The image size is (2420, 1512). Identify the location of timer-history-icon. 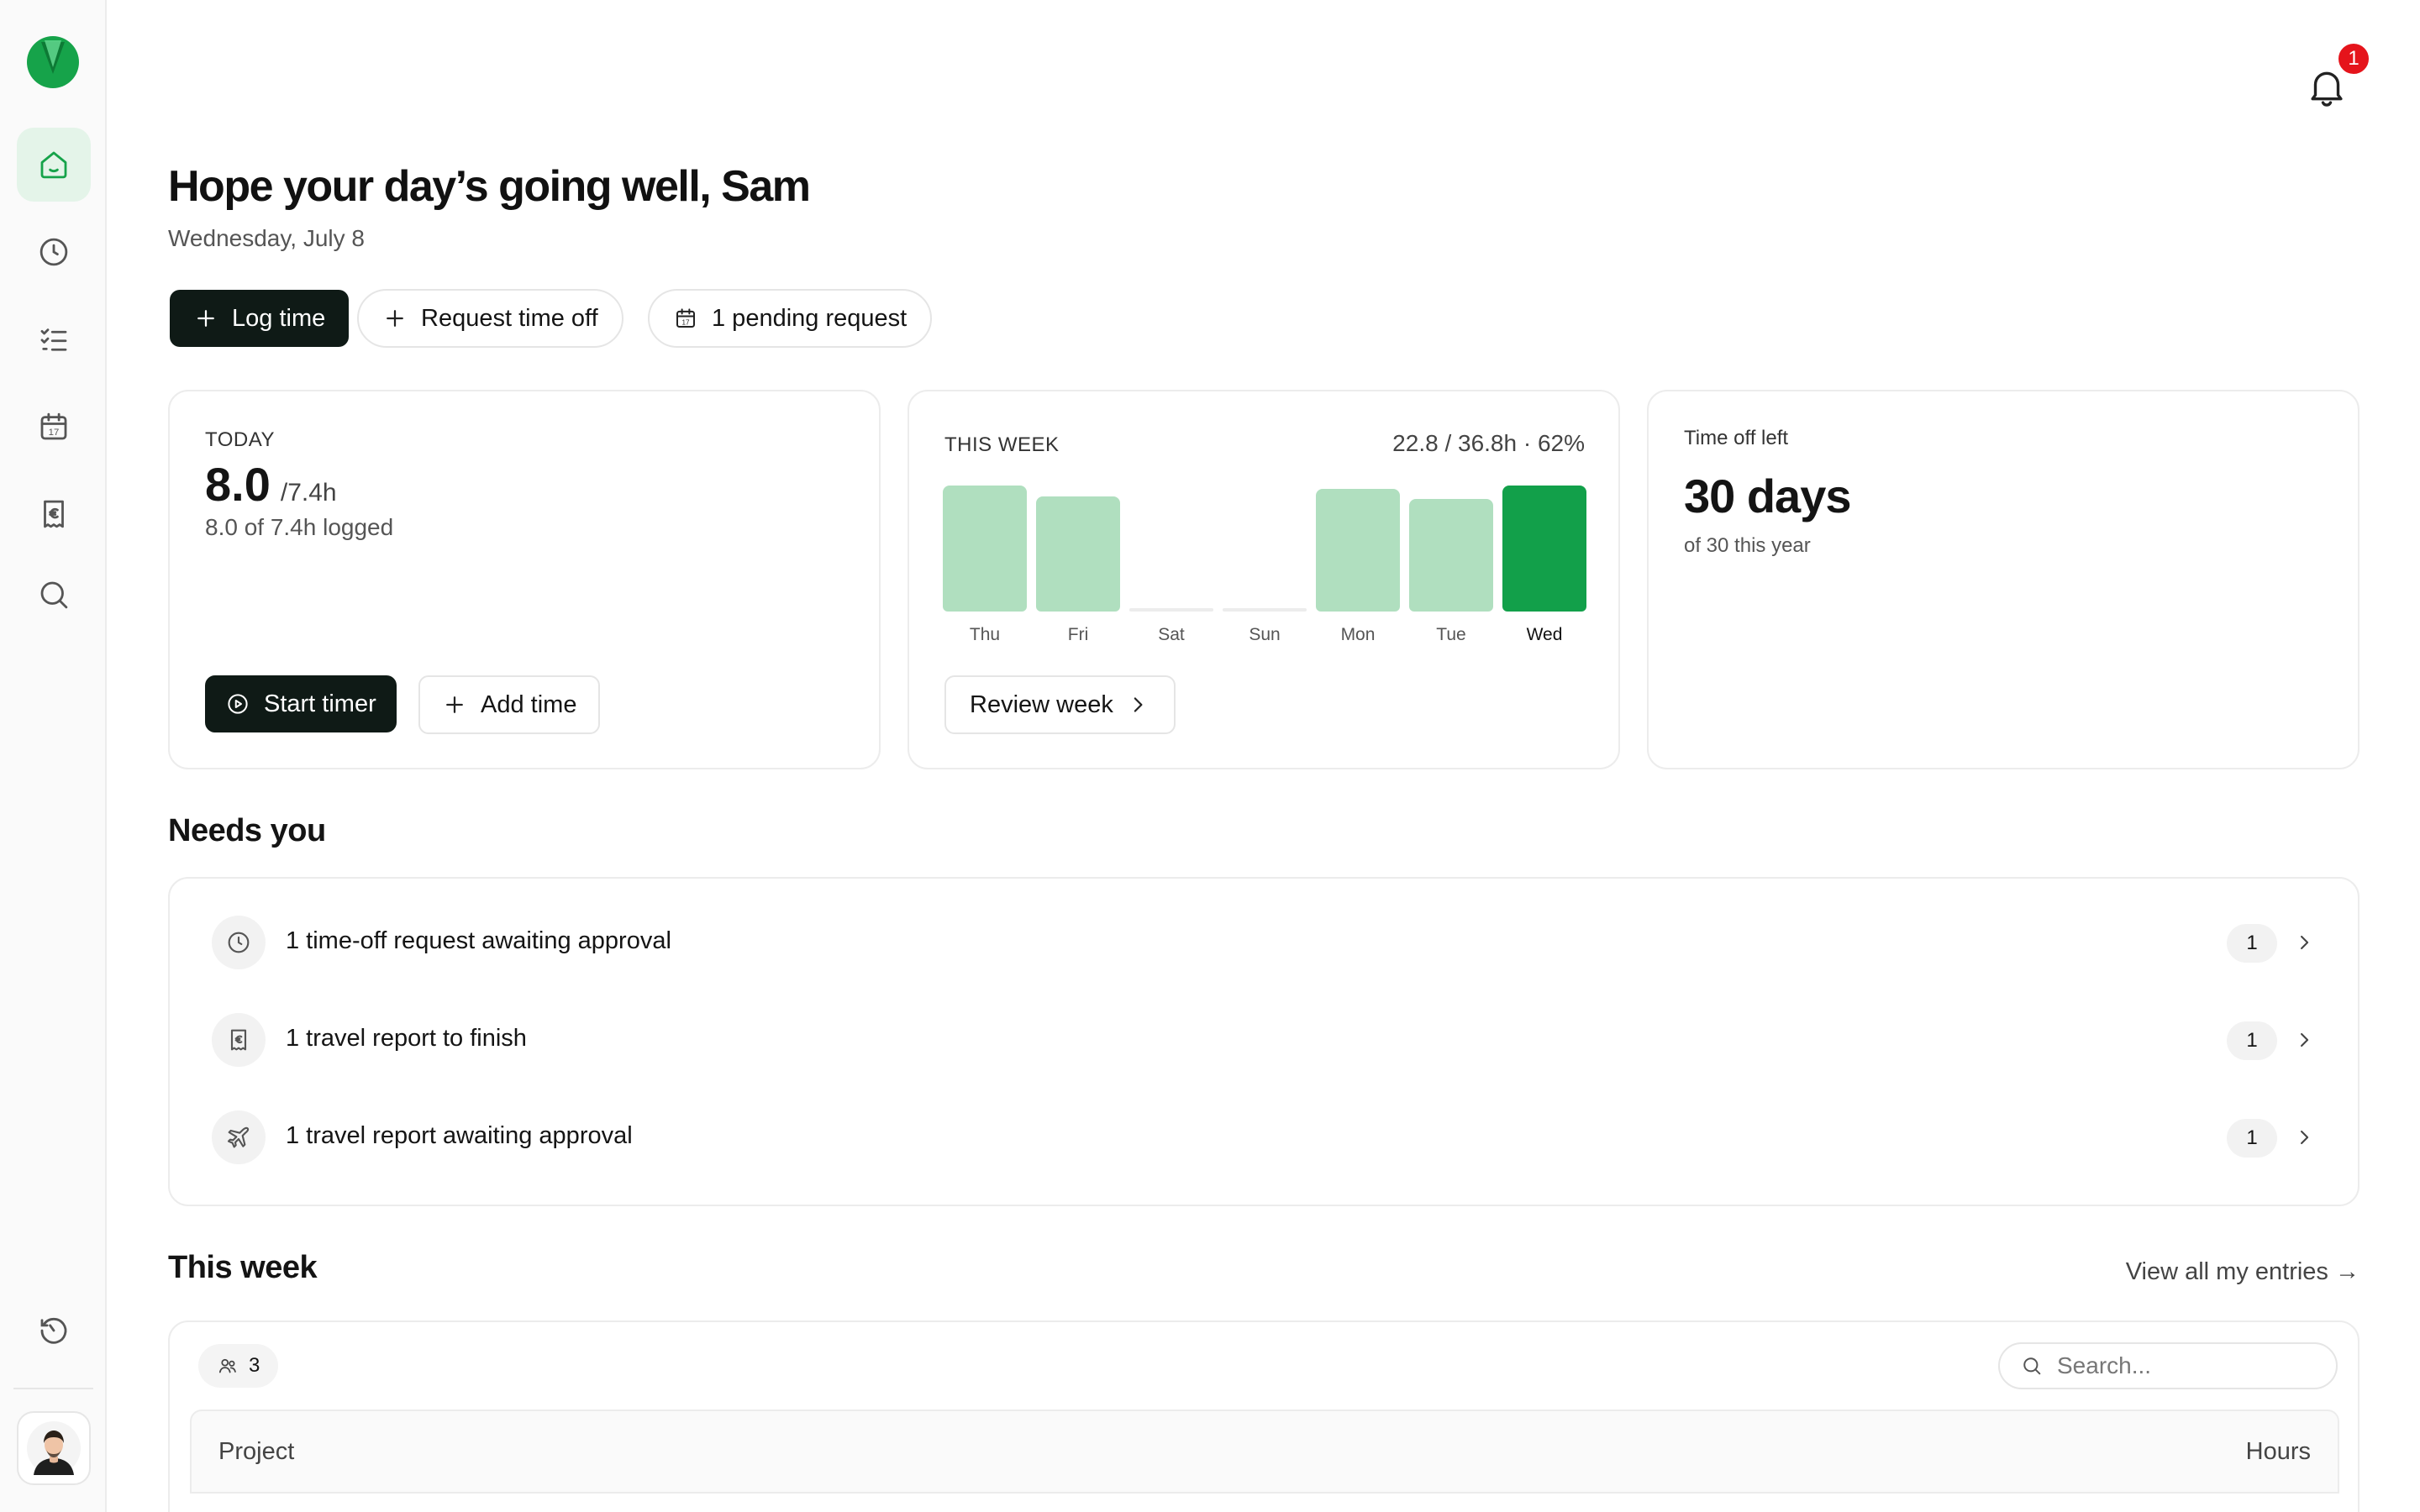
(53, 1330).